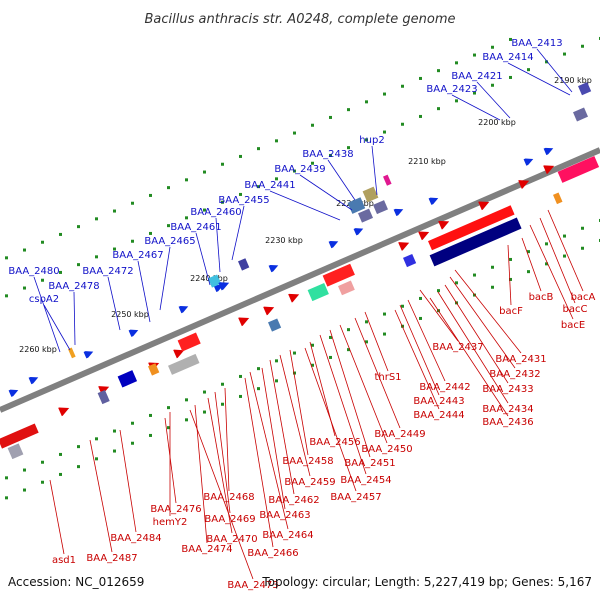 The width and height of the screenshot is (600, 600). What do you see at coordinates (287, 535) in the screenshot?
I see `gene-label: BAA_2464` at bounding box center [287, 535].